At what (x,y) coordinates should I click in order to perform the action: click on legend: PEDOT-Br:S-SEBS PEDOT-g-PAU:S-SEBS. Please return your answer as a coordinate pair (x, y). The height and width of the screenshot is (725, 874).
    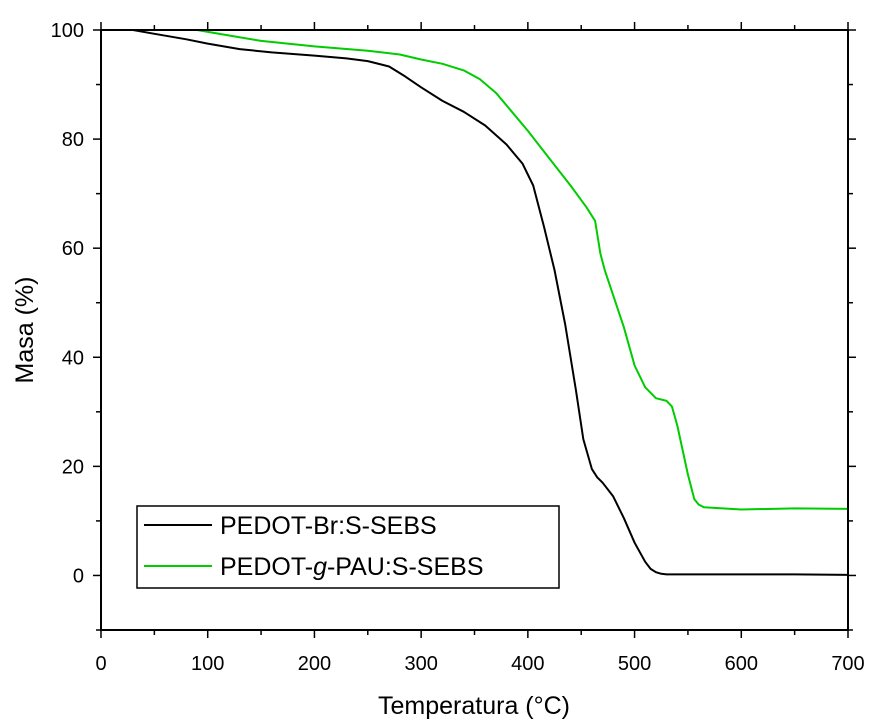
    Looking at the image, I should click on (348, 547).